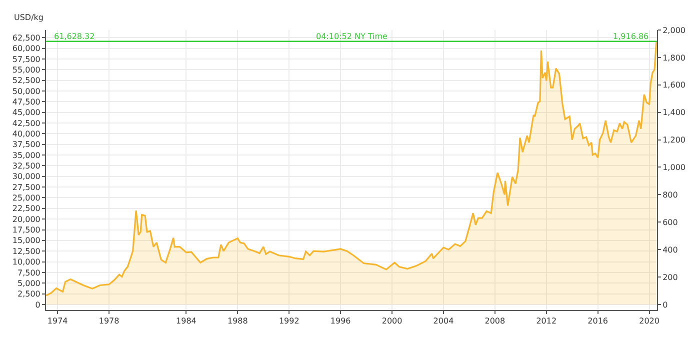 The width and height of the screenshot is (698, 338). Describe the element at coordinates (289, 321) in the screenshot. I see `x-tick-label: 1992` at that location.